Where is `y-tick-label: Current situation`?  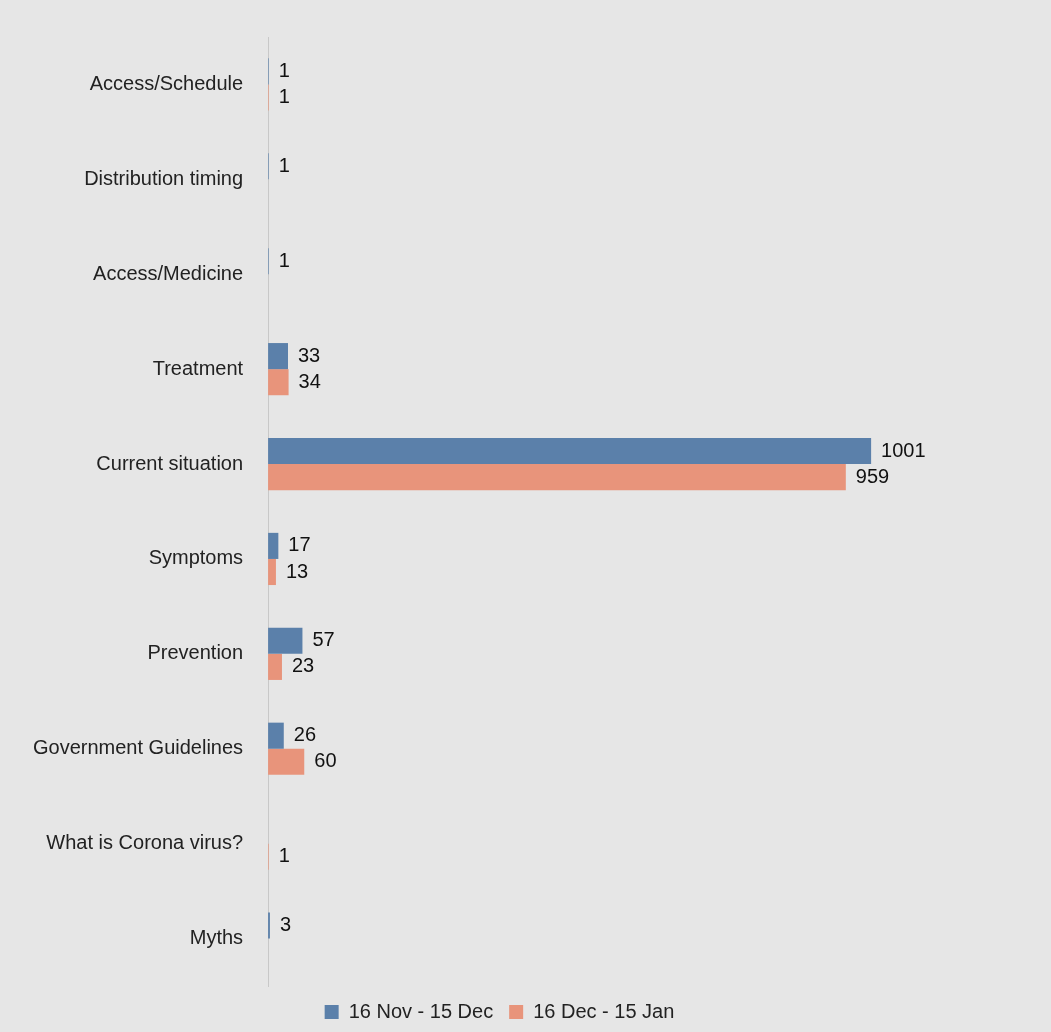 y-tick-label: Current situation is located at coordinates (170, 462).